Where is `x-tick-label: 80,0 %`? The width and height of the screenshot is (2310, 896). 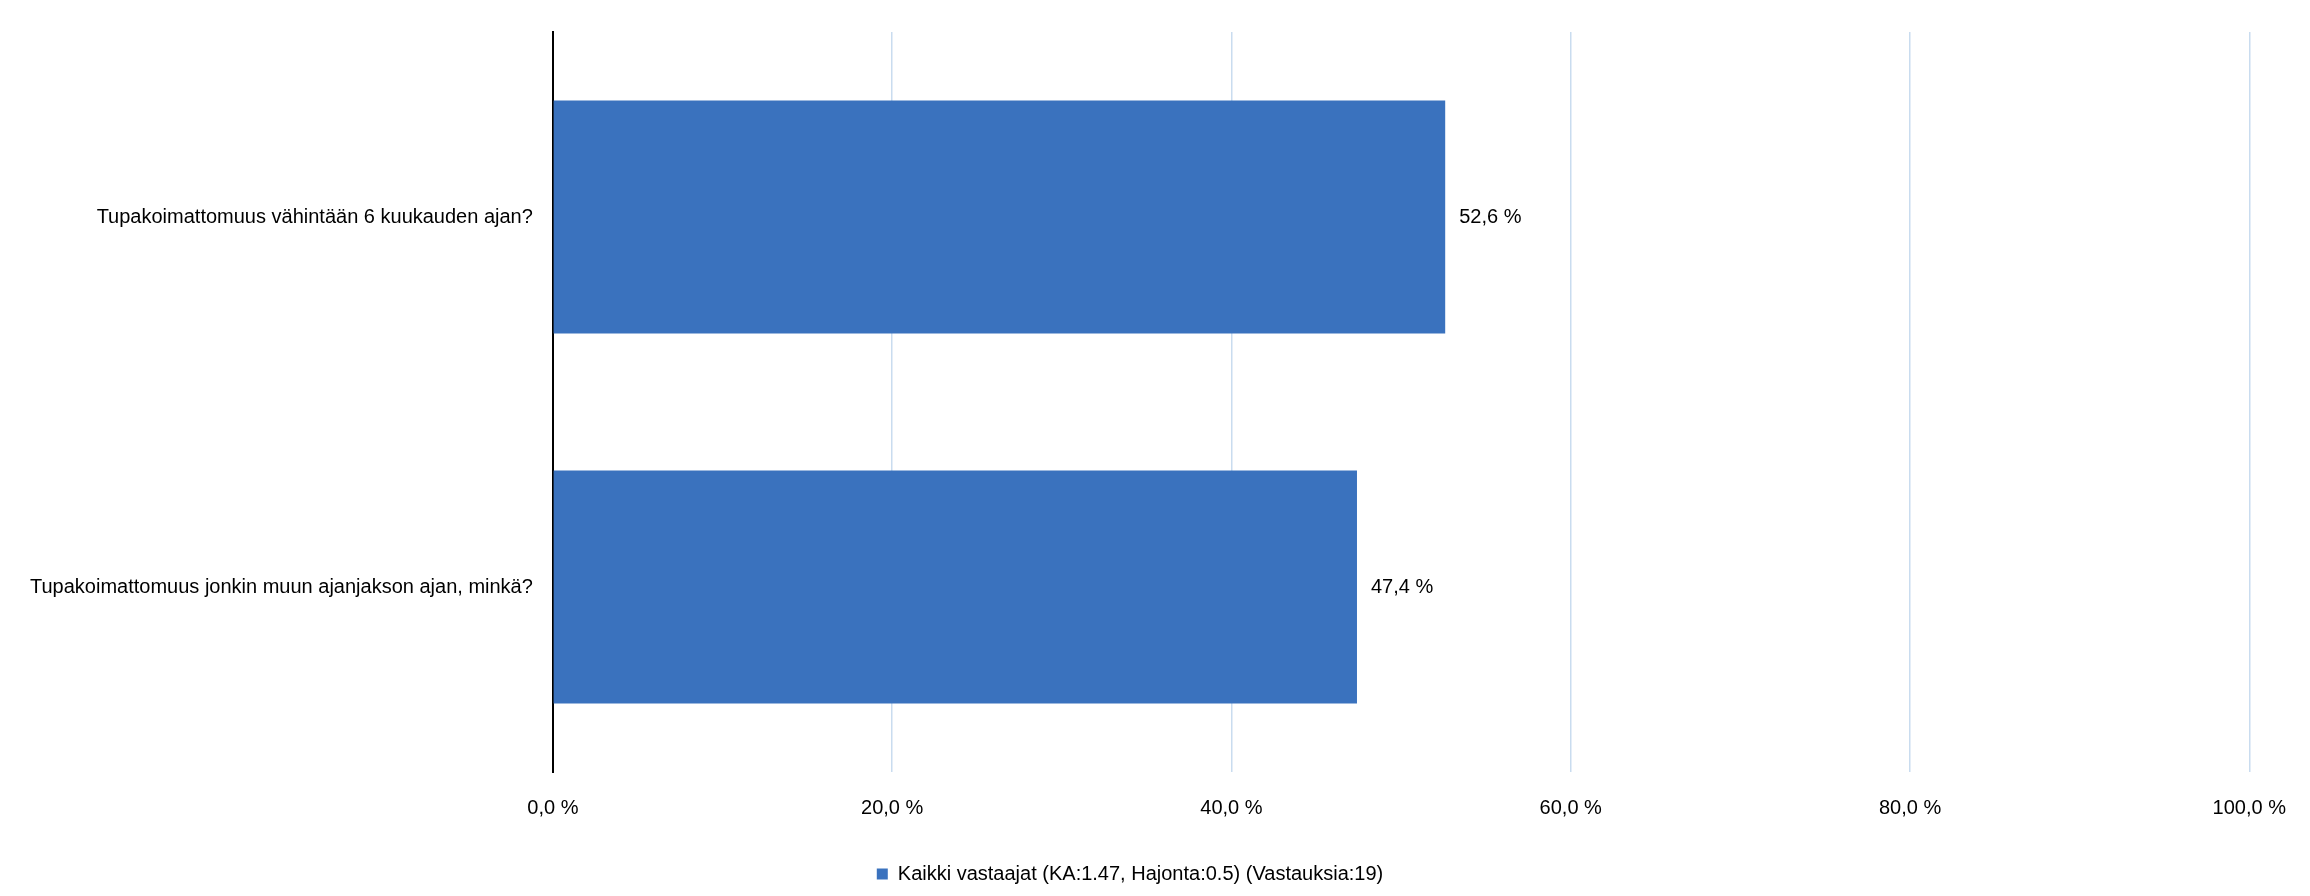
x-tick-label: 80,0 % is located at coordinates (1910, 806).